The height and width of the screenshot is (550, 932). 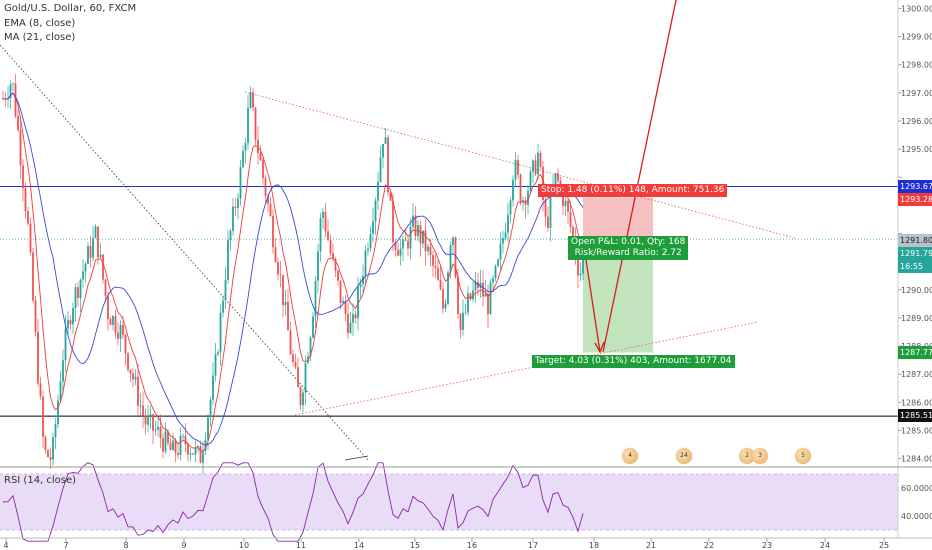 I want to click on rsi-legend: RSI (14, close), so click(x=40, y=480).